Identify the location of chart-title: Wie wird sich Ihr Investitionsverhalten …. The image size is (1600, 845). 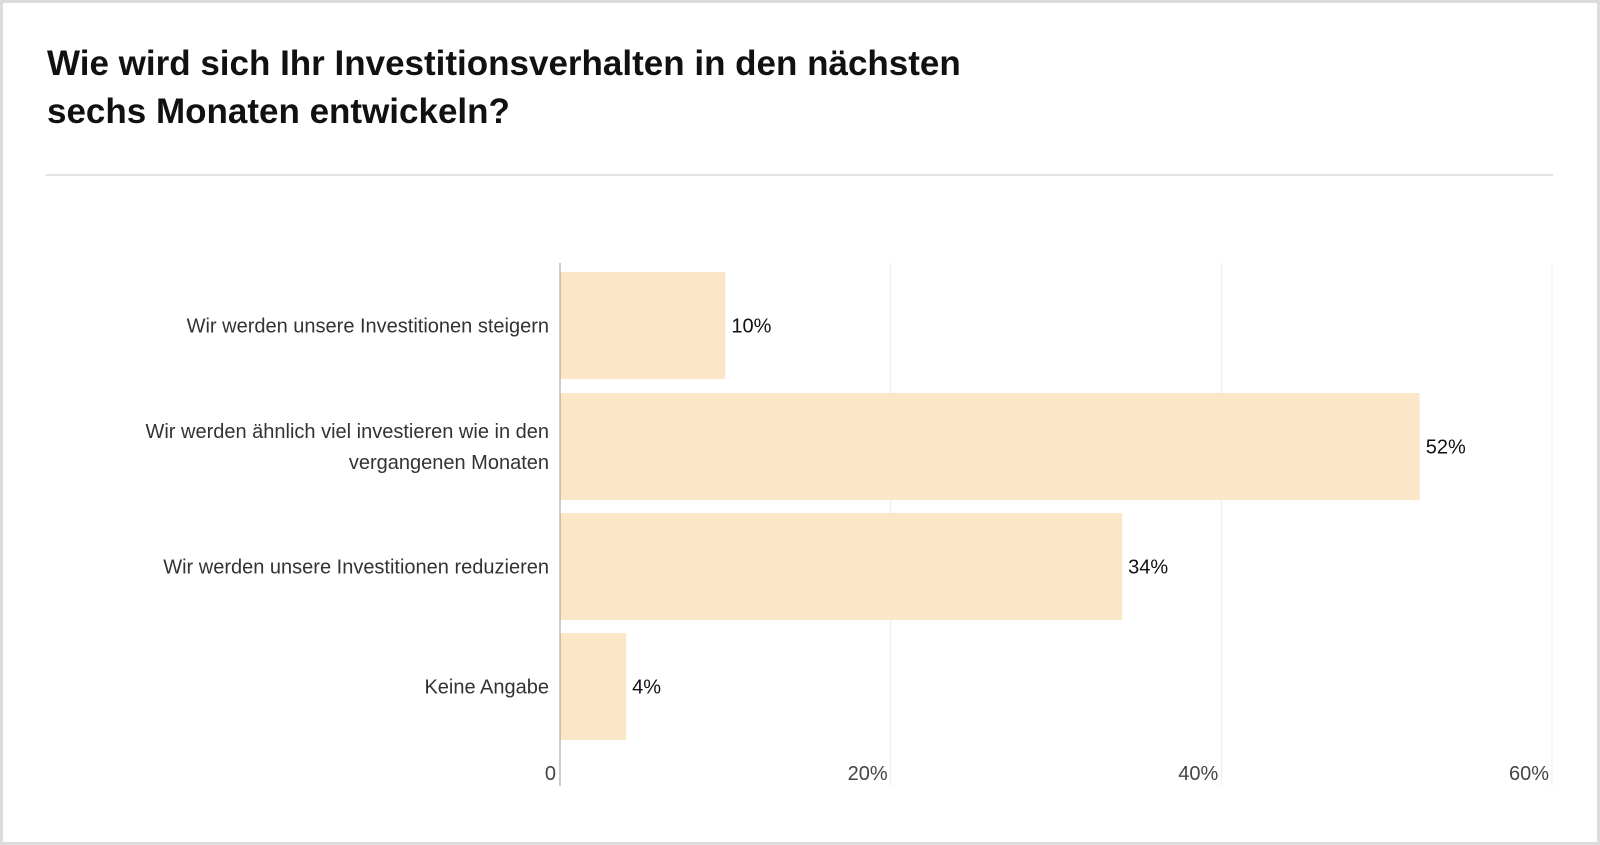
(597, 88).